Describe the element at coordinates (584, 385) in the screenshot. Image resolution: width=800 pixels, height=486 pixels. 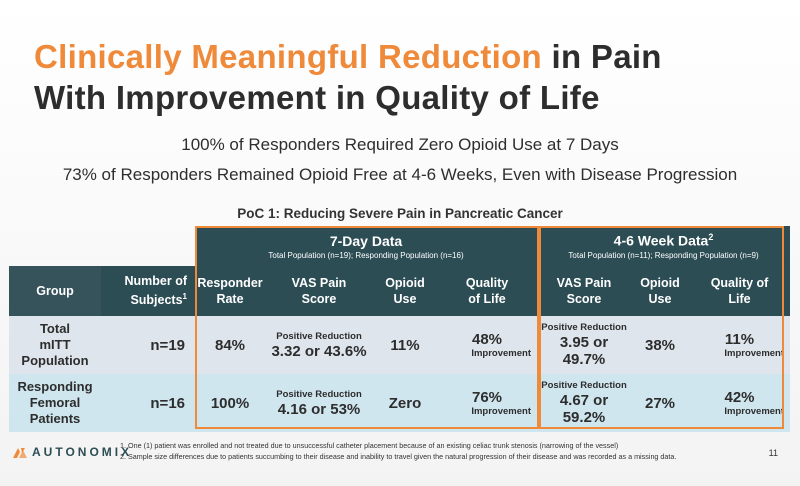
I see `row2-vas2-label: Positive Reduction` at that location.